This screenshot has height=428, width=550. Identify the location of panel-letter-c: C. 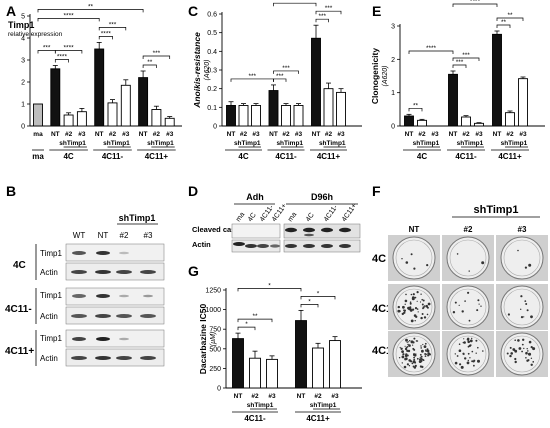
(193, 11).